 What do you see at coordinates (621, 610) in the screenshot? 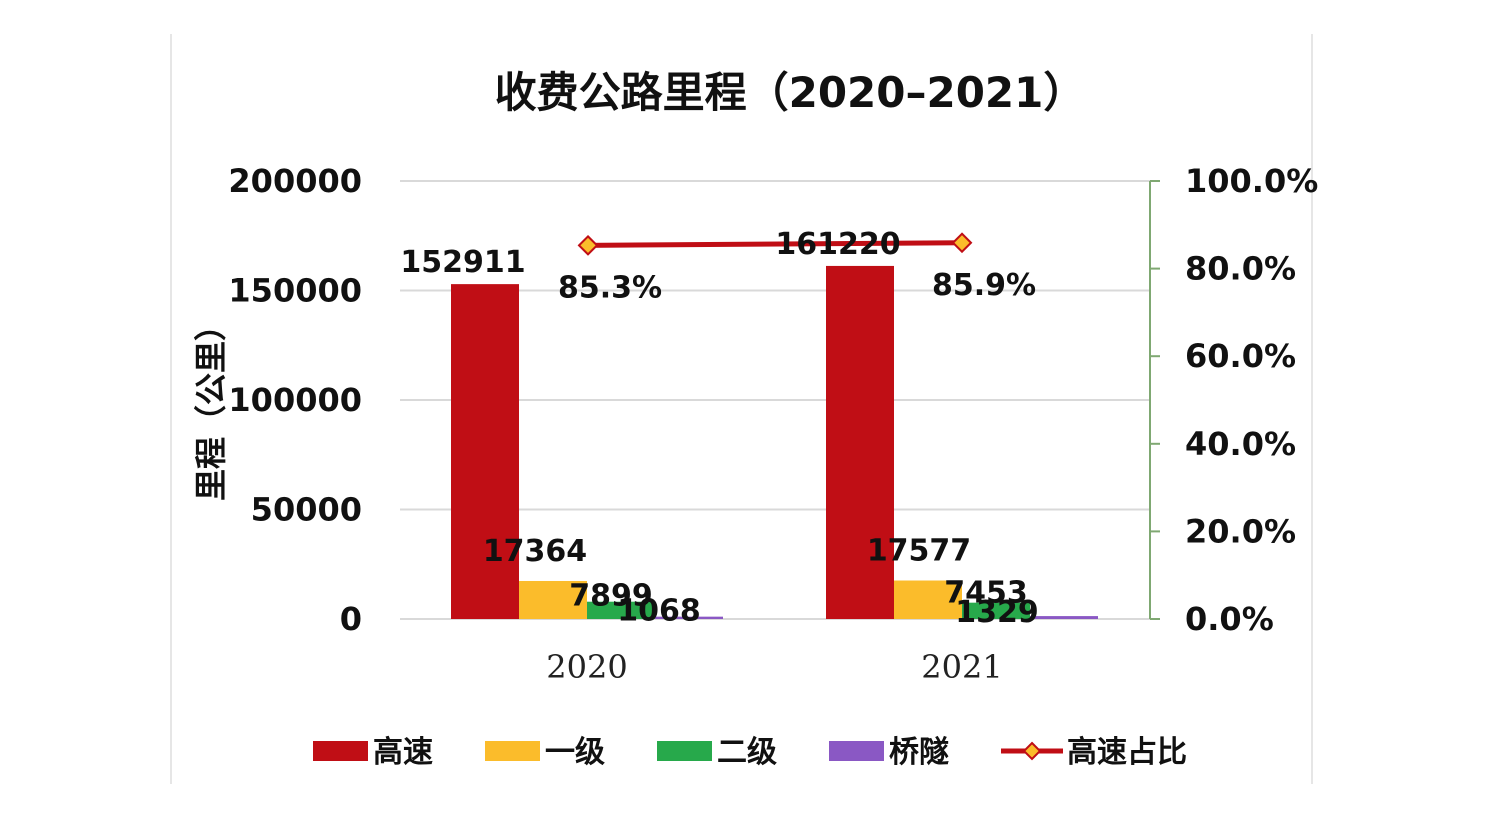
I see `bar-二级-2020` at bounding box center [621, 610].